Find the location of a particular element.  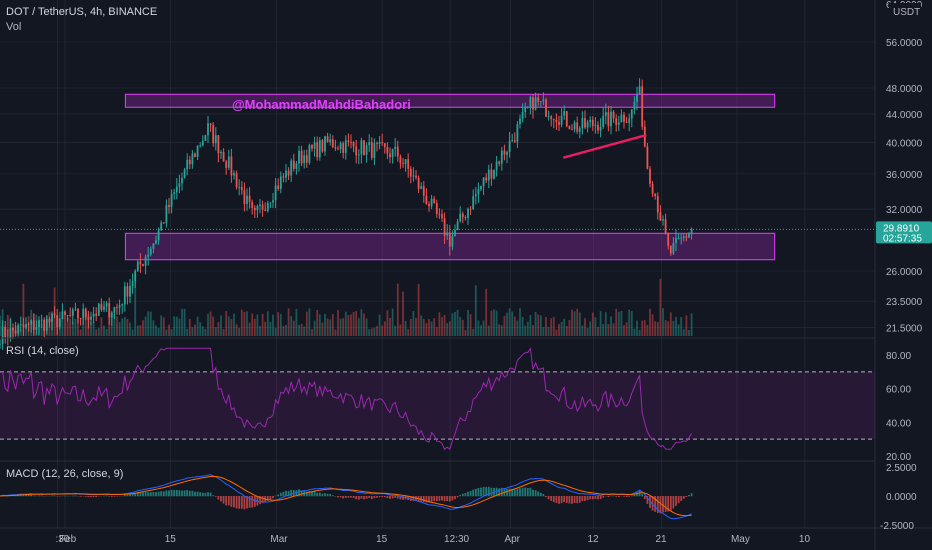

symbol-title: DOT / TetherUS, 4h, BINANCE is located at coordinates (82, 12).